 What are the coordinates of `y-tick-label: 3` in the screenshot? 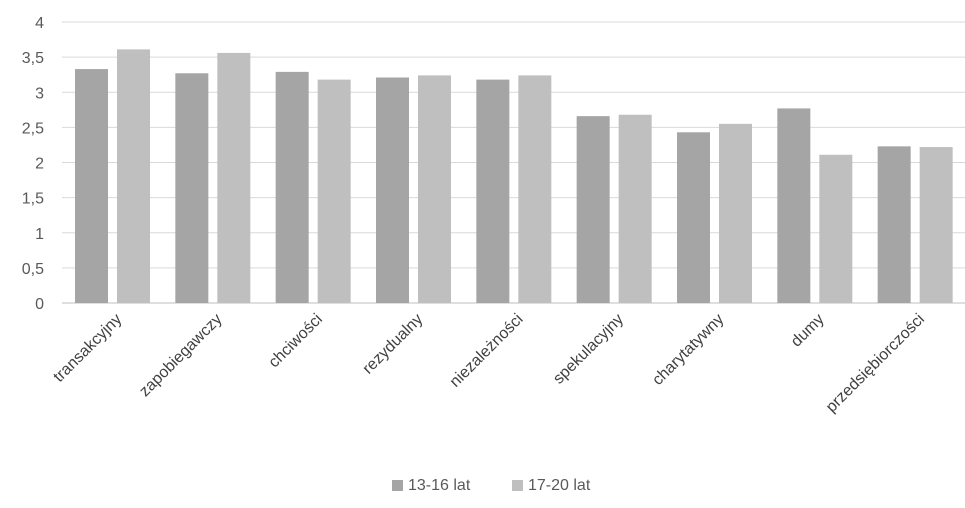 It's located at (39, 93).